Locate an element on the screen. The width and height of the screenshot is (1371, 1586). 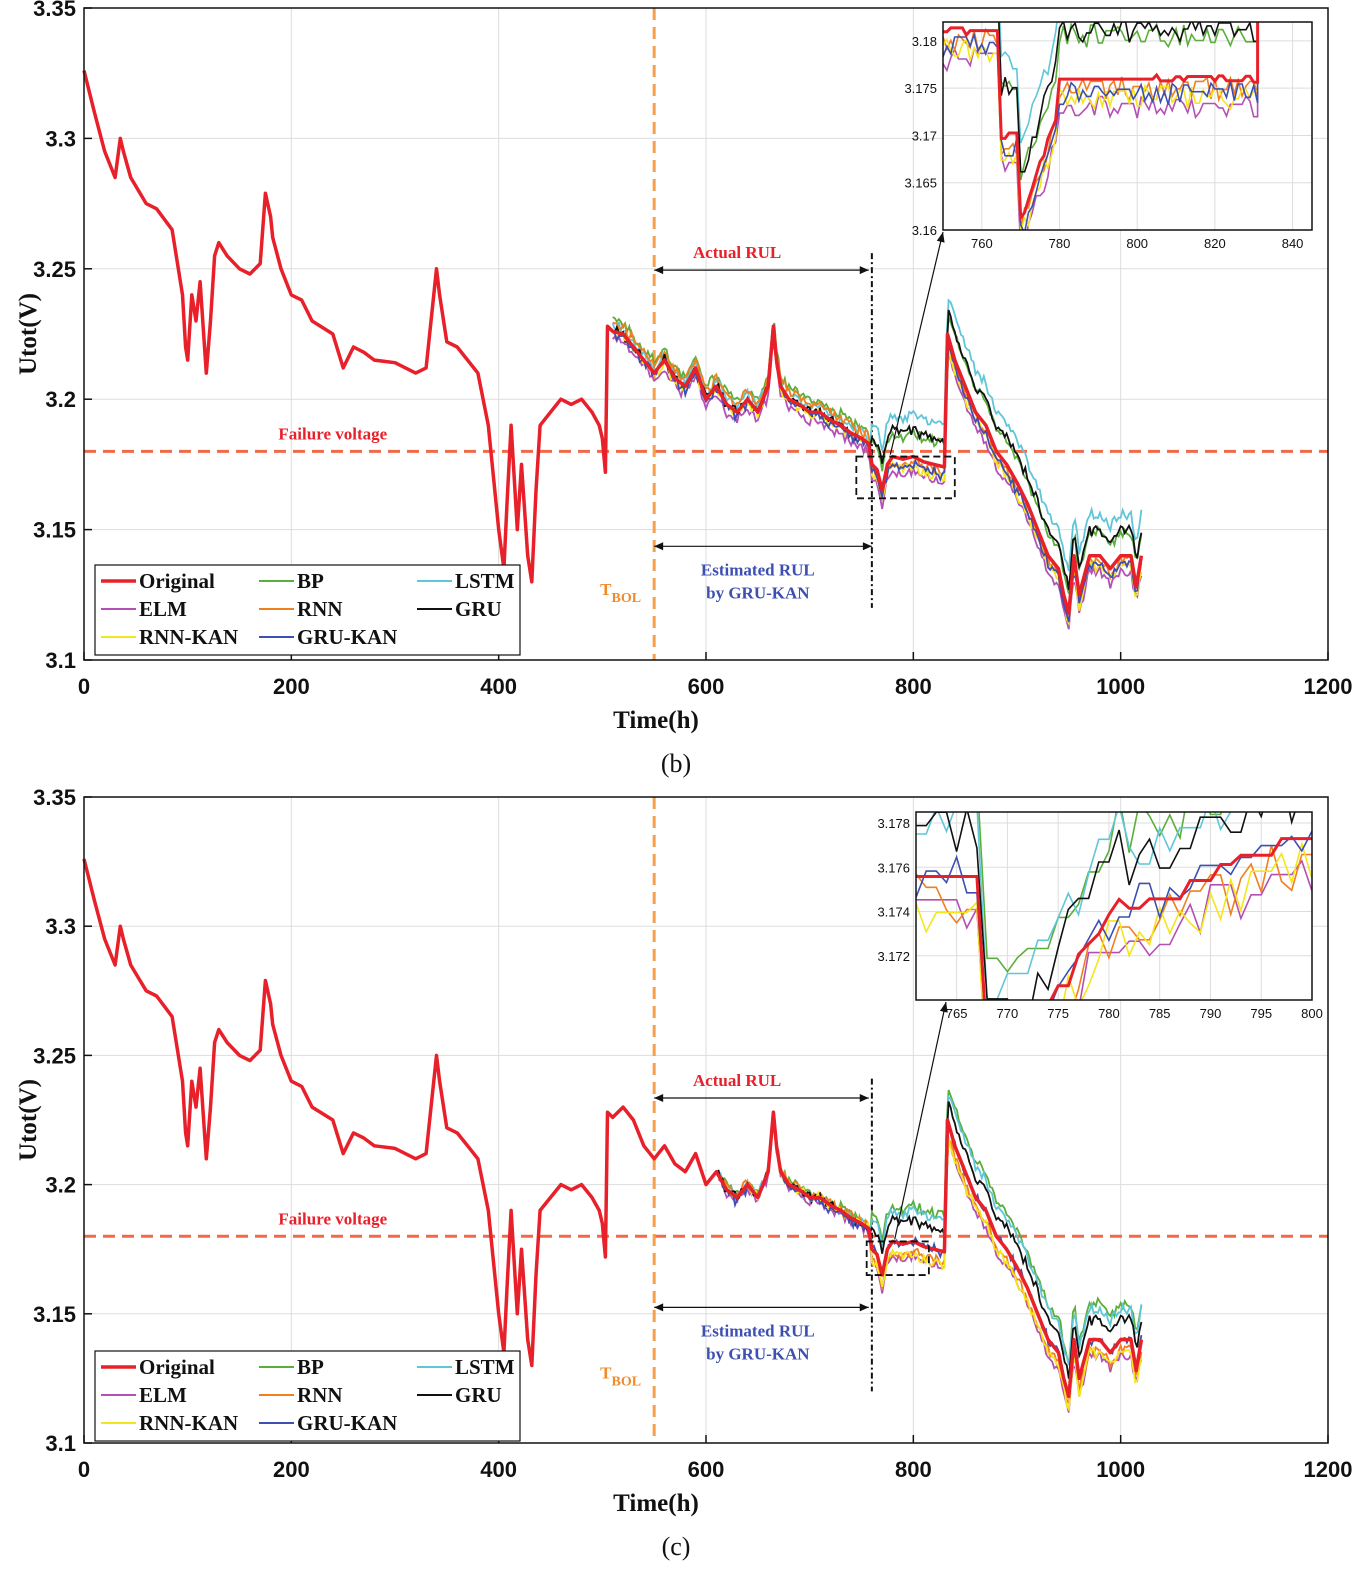
inset-series-bp is located at coordinates (1128, 101).